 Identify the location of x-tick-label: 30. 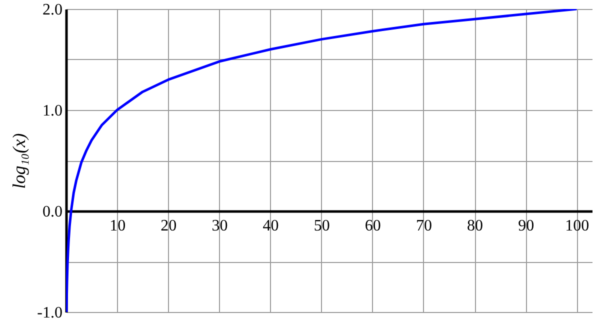
(220, 226).